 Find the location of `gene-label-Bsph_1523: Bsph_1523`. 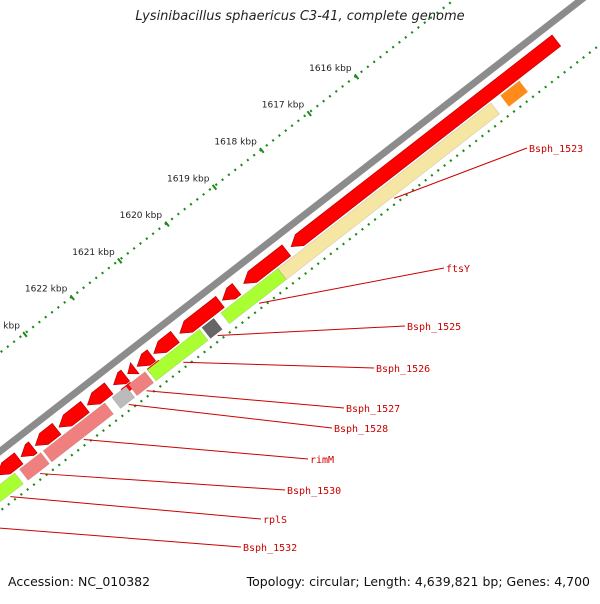

gene-label-Bsph_1523: Bsph_1523 is located at coordinates (556, 149).